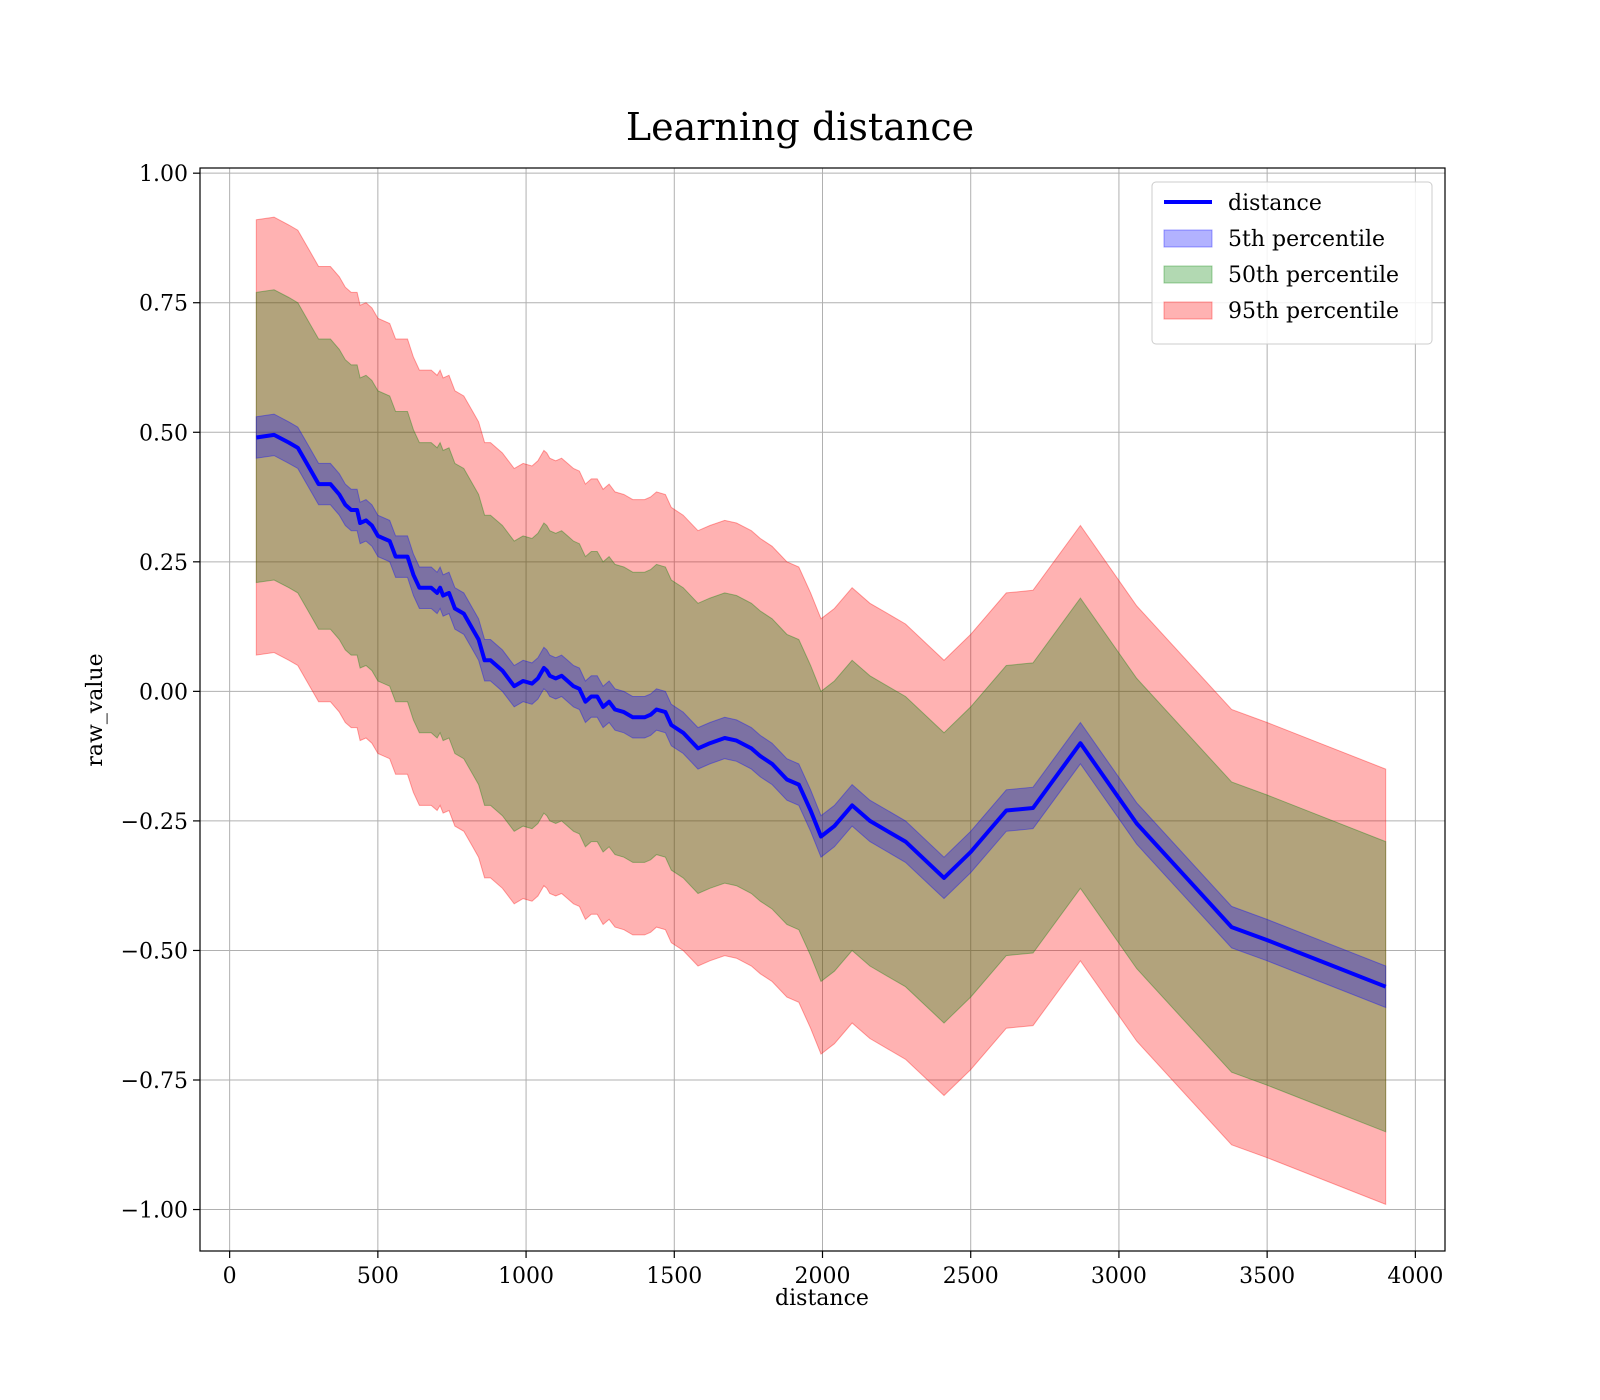 The width and height of the screenshot is (1600, 1400). Describe the element at coordinates (230, 1276) in the screenshot. I see `x-tick-label: 0` at that location.